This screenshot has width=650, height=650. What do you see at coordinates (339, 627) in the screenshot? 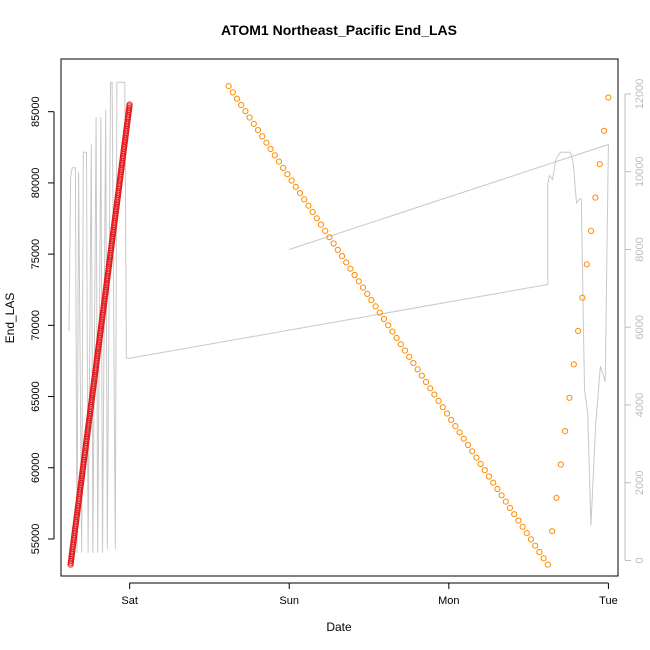
I see `x-axis-label: Date` at bounding box center [339, 627].